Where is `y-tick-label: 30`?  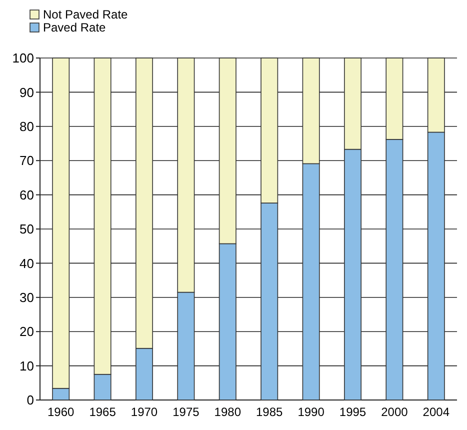 y-tick-label: 30 is located at coordinates (27, 297).